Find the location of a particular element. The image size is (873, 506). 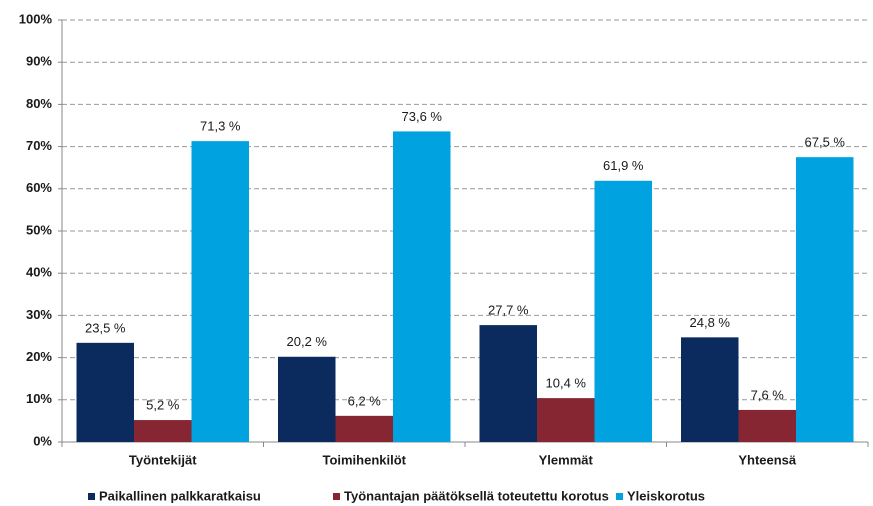

y-tick-label: 30% is located at coordinates (39, 314).